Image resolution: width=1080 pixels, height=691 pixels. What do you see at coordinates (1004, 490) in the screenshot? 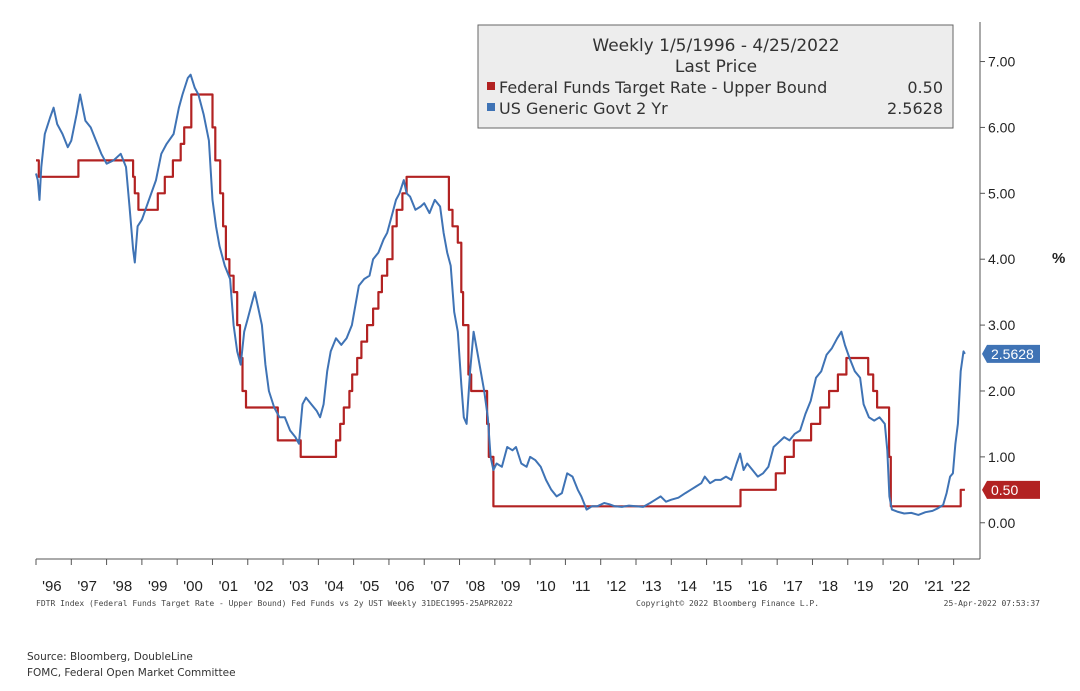
I see `last-value-tag-text: 0.50` at bounding box center [1004, 490].